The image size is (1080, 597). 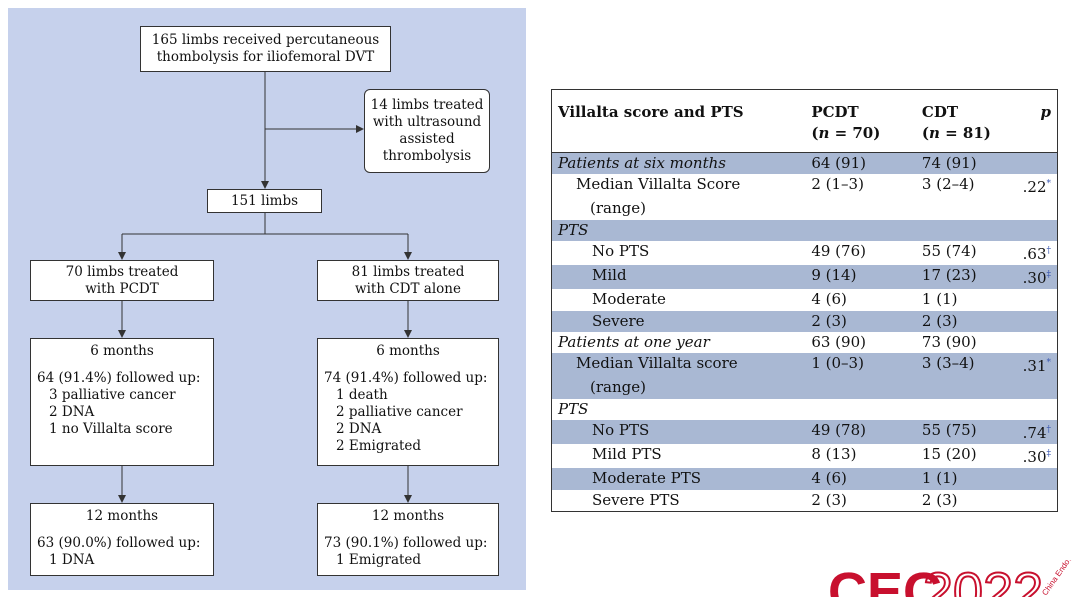 I want to click on footnote-mark: †, so click(x=1049, y=251).